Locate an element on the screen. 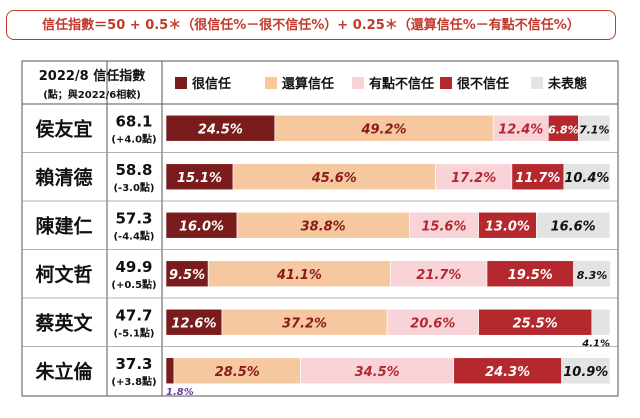 This screenshot has width=640, height=418. bar-value-label: 7.1% is located at coordinates (594, 129).